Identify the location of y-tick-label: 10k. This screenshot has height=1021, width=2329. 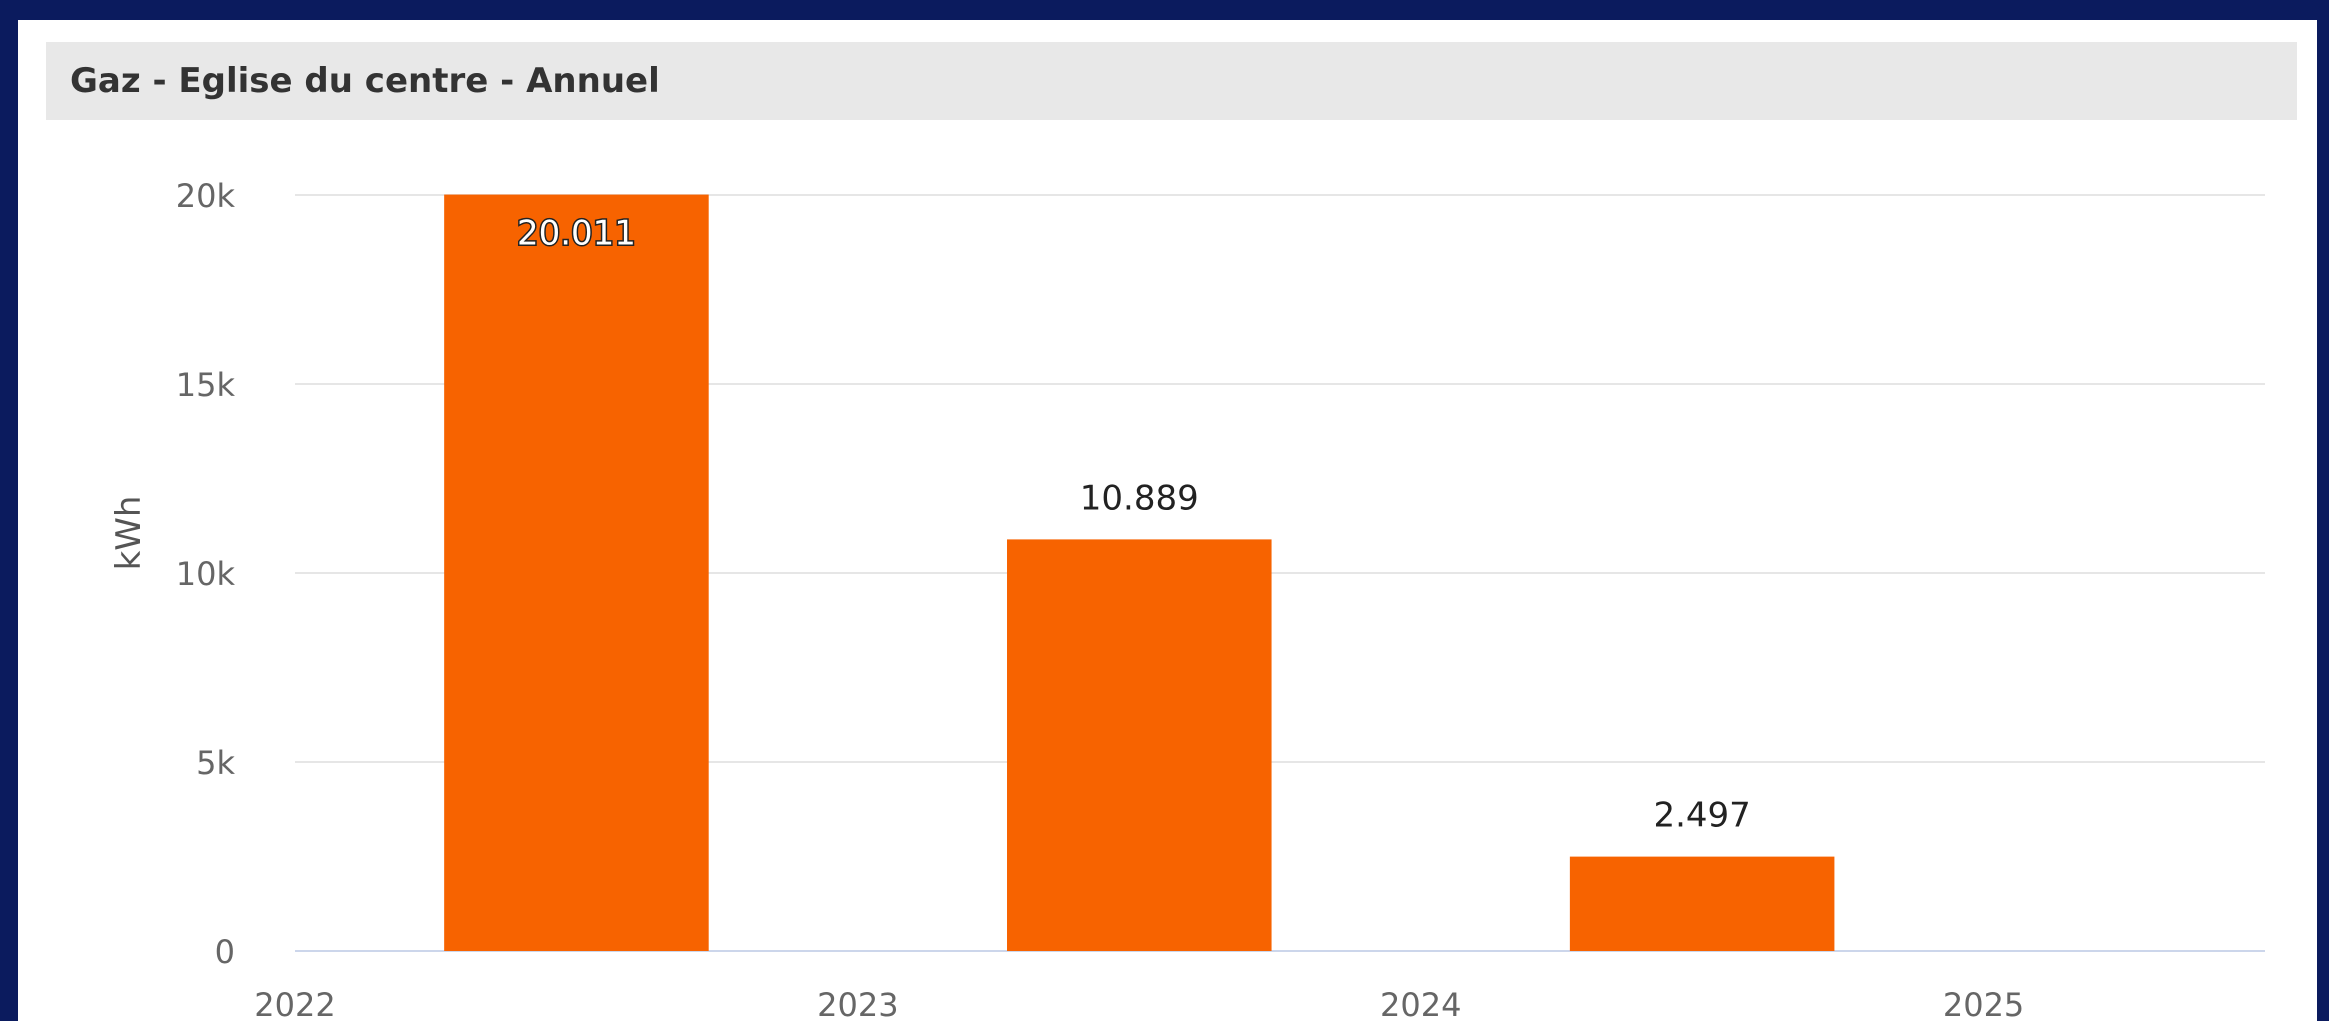
(206, 574).